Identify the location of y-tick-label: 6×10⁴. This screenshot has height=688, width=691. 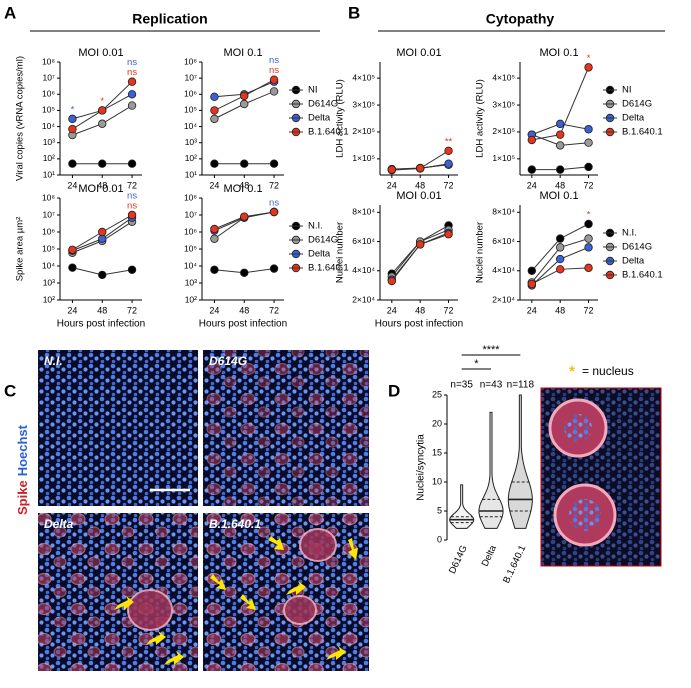
(363, 241).